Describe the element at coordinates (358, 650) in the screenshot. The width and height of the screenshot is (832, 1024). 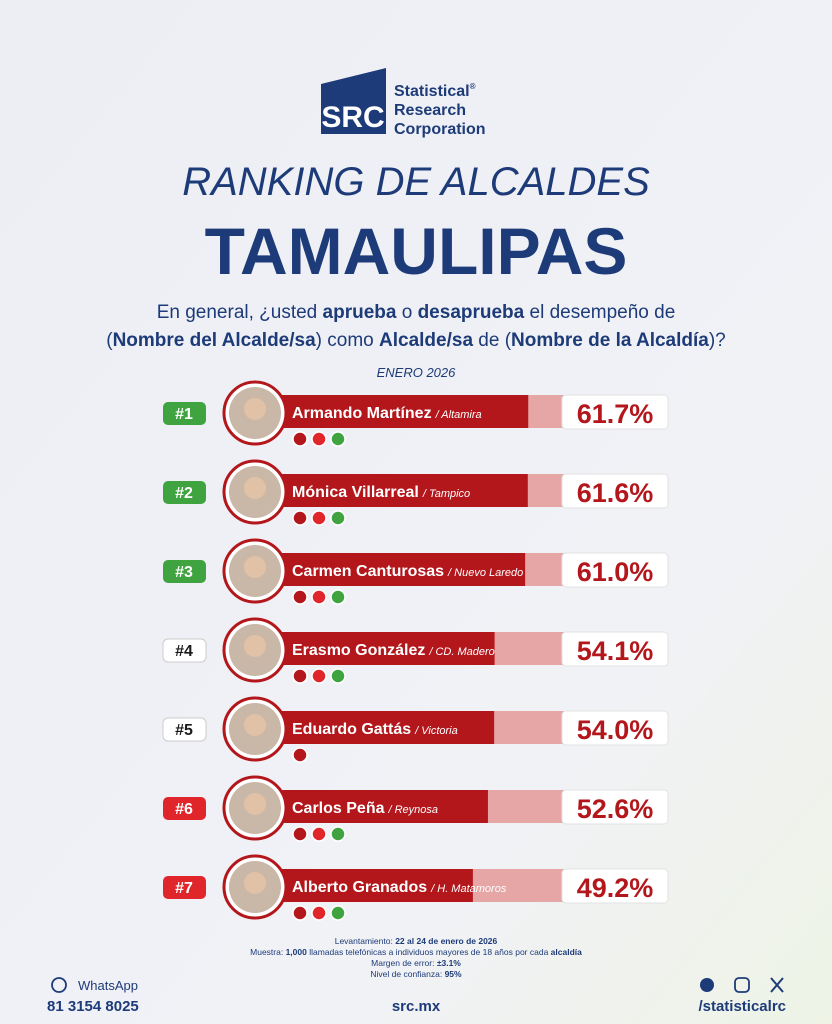
I see `mayor-name-text: Erasmo González` at that location.